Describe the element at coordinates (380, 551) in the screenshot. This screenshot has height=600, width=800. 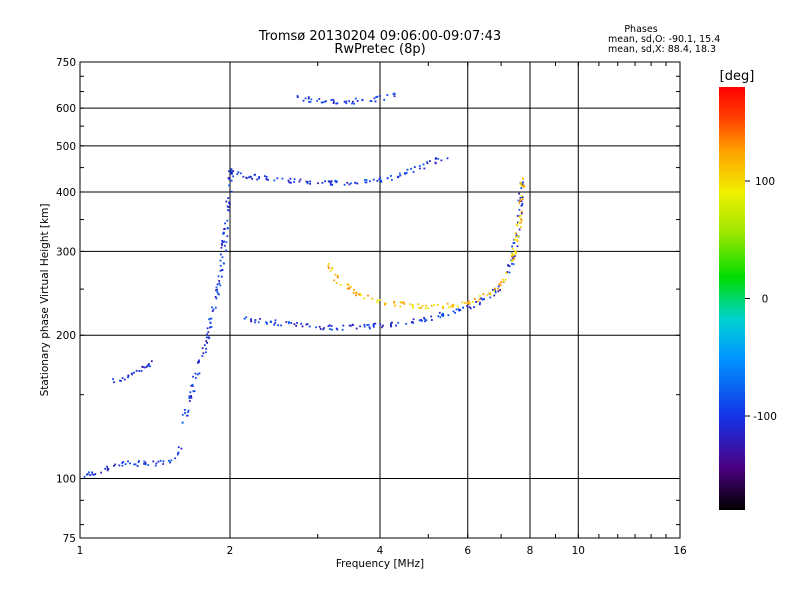
I see `x-tick-label: 4` at that location.